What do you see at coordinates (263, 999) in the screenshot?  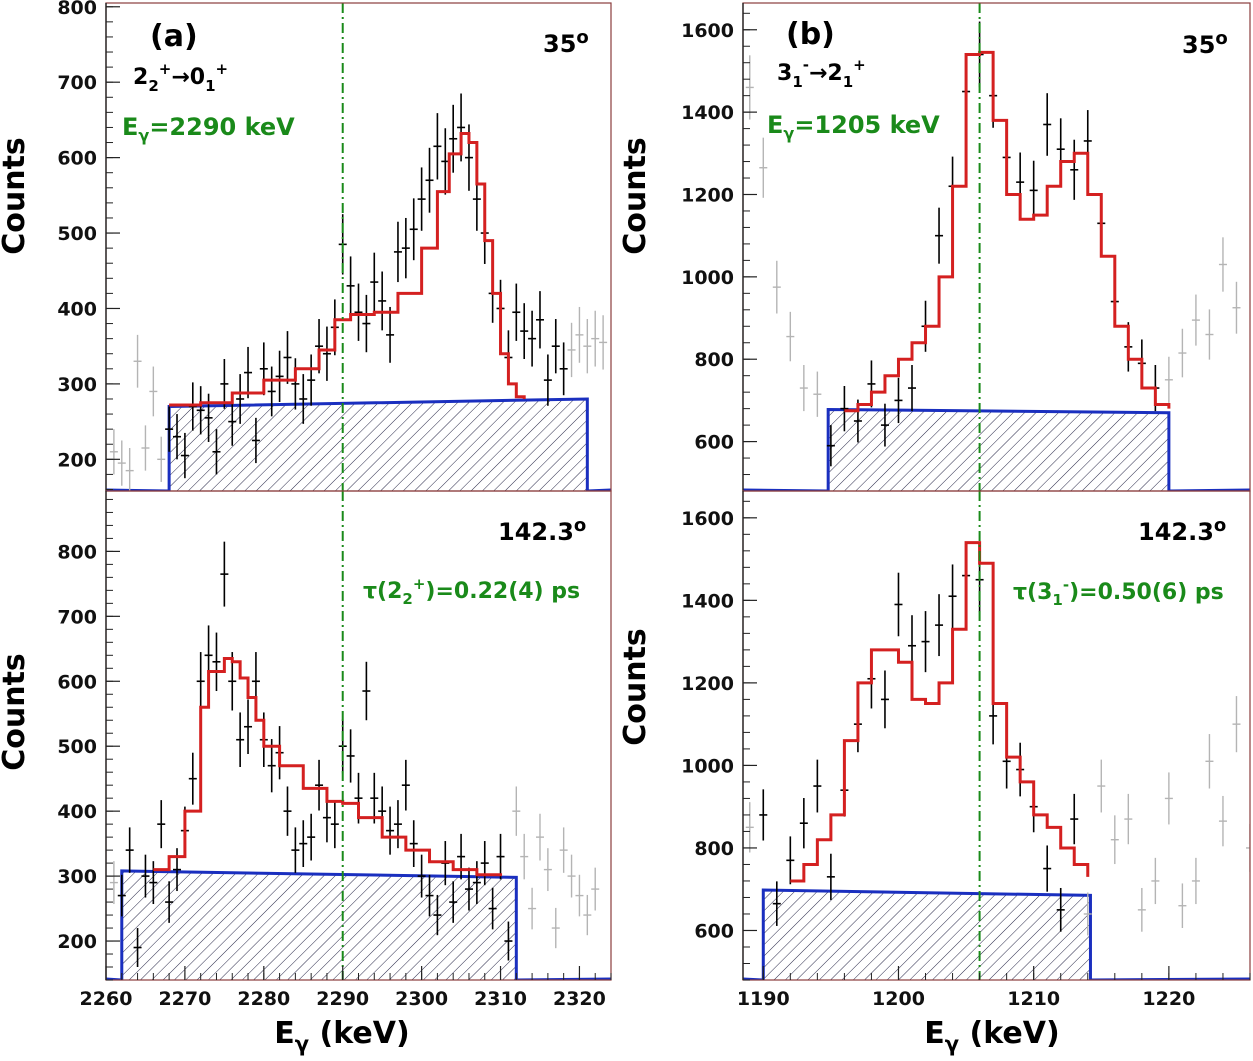 I see `x-tick-label: 2280` at bounding box center [263, 999].